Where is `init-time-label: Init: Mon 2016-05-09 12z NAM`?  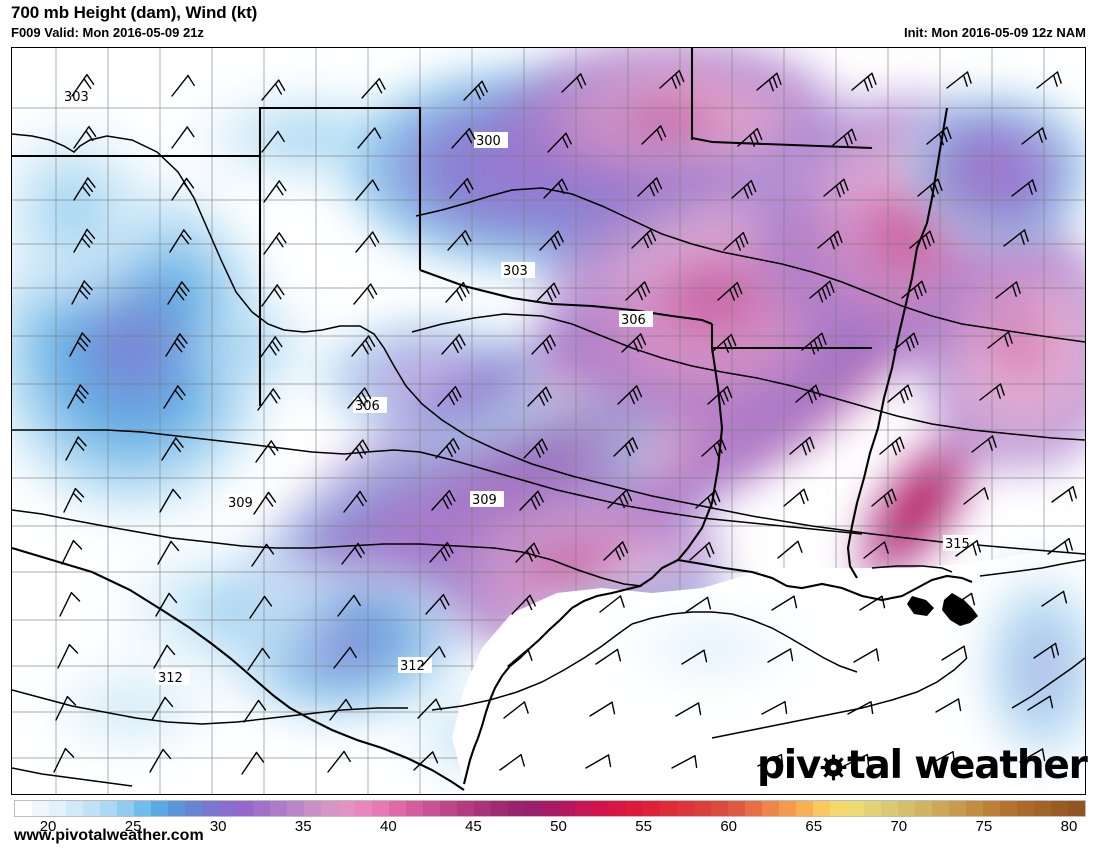 init-time-label: Init: Mon 2016-05-09 12z NAM is located at coordinates (994, 32).